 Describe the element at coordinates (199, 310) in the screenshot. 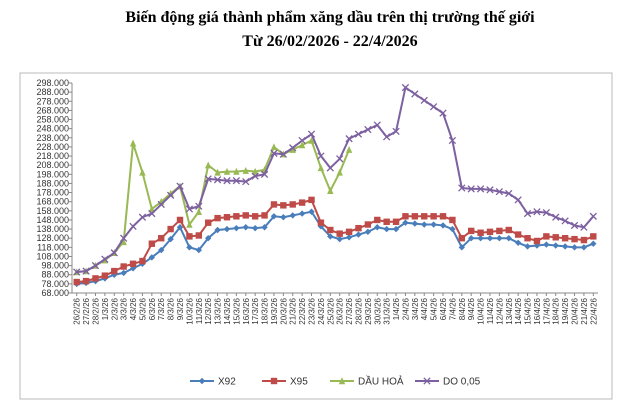

I see `x-tick-label: 11/3/26` at that location.